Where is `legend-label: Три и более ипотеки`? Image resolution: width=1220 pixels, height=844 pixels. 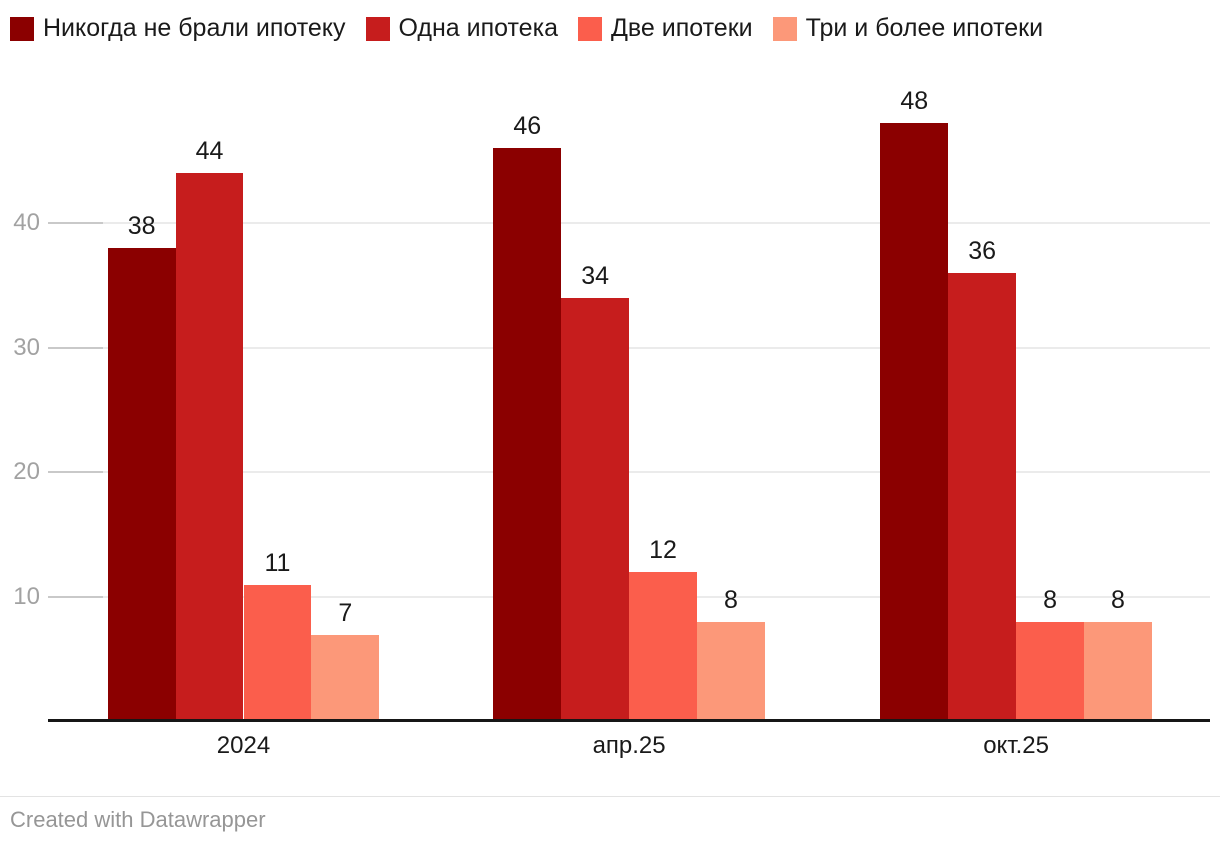
legend-label: Три и более ипотеки is located at coordinates (924, 28).